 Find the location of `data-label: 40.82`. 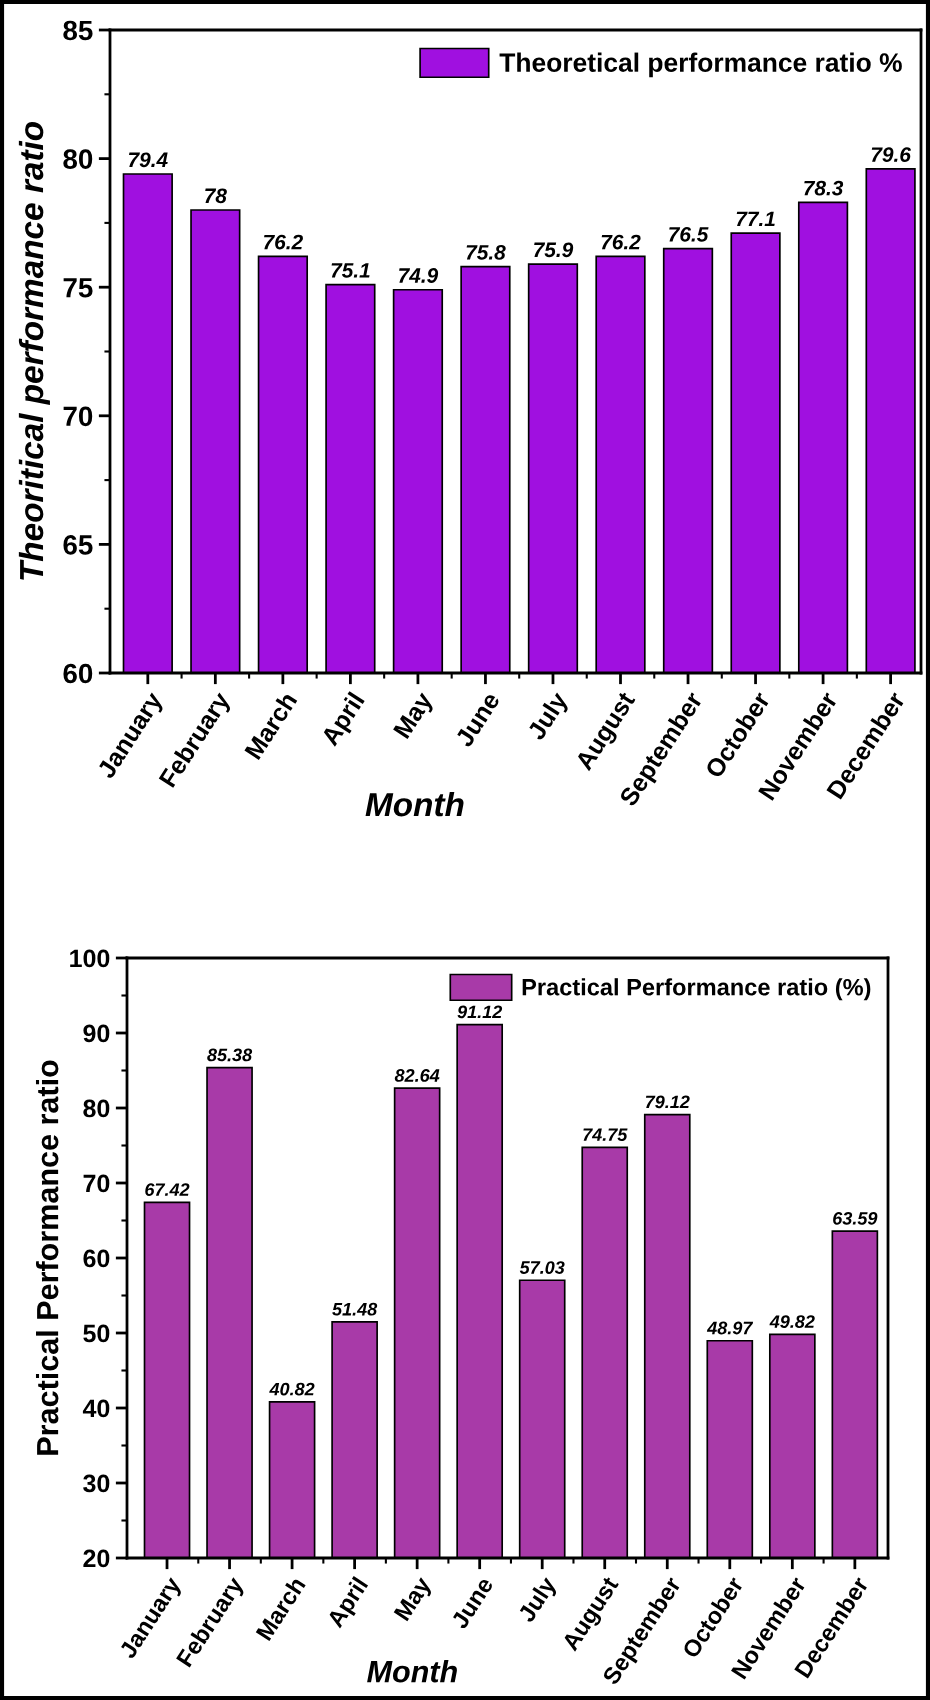

data-label: 40.82 is located at coordinates (292, 1389).